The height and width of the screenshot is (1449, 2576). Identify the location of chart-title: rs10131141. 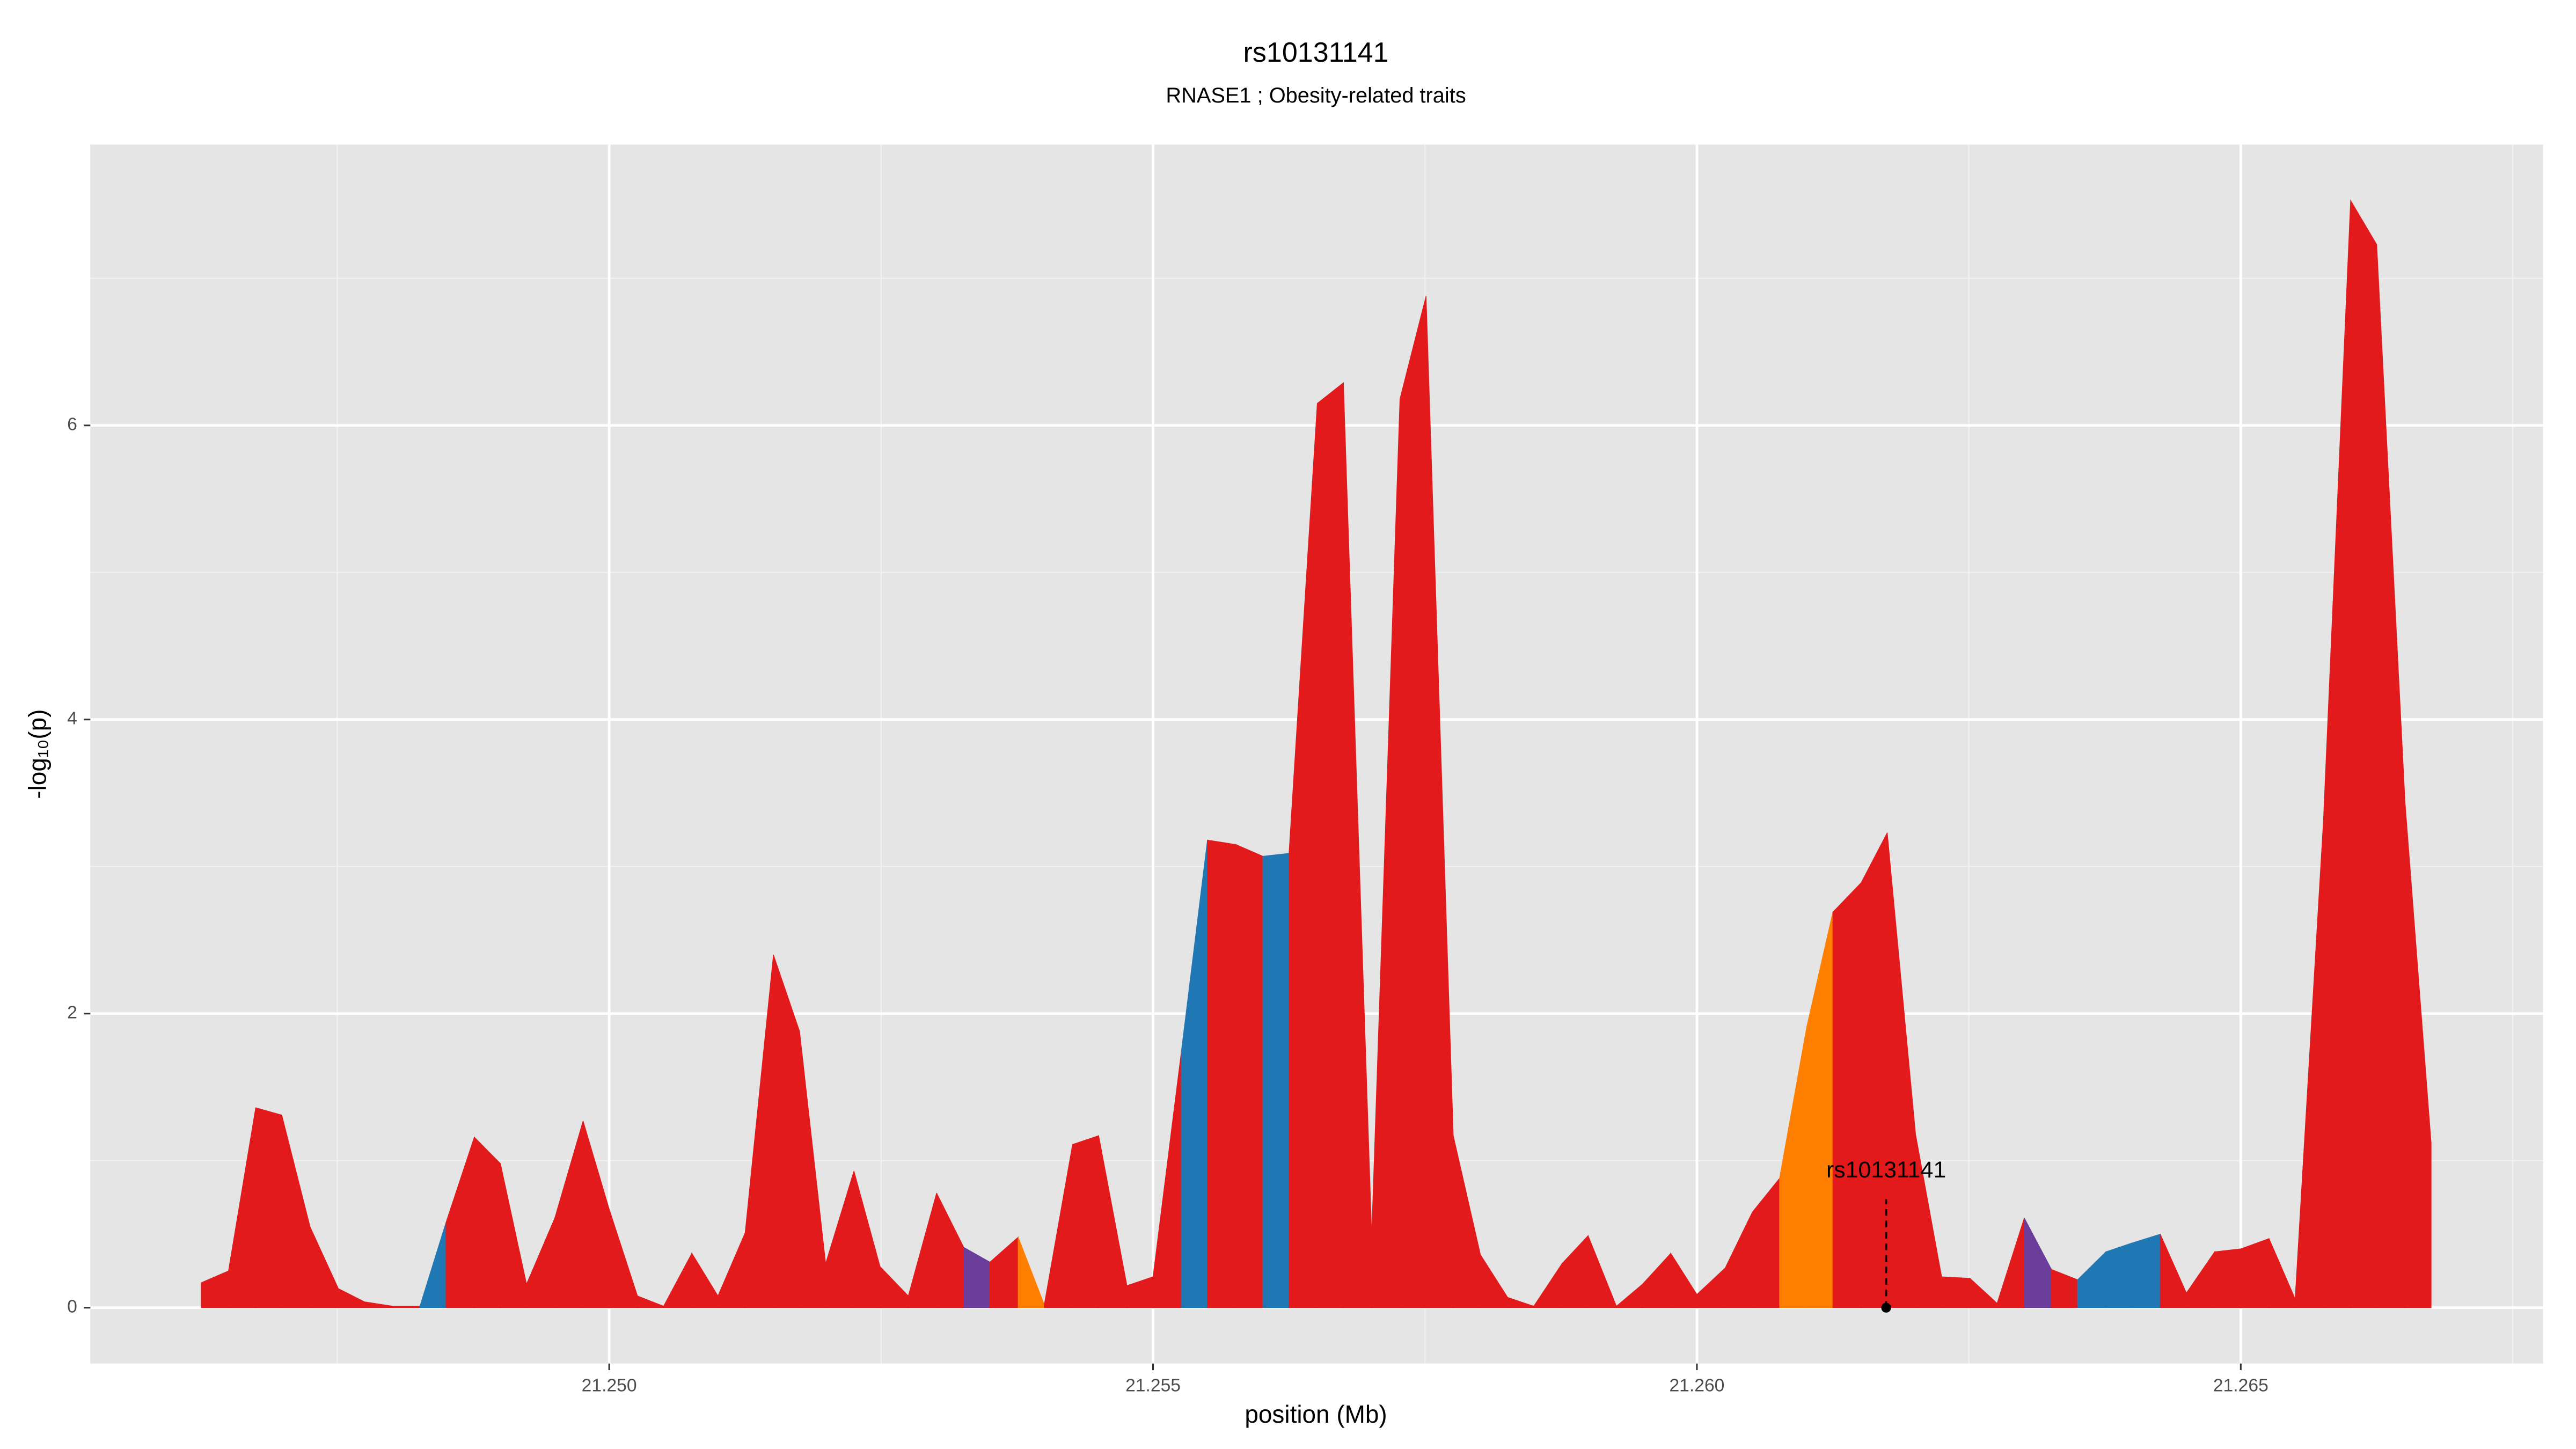
(1316, 52).